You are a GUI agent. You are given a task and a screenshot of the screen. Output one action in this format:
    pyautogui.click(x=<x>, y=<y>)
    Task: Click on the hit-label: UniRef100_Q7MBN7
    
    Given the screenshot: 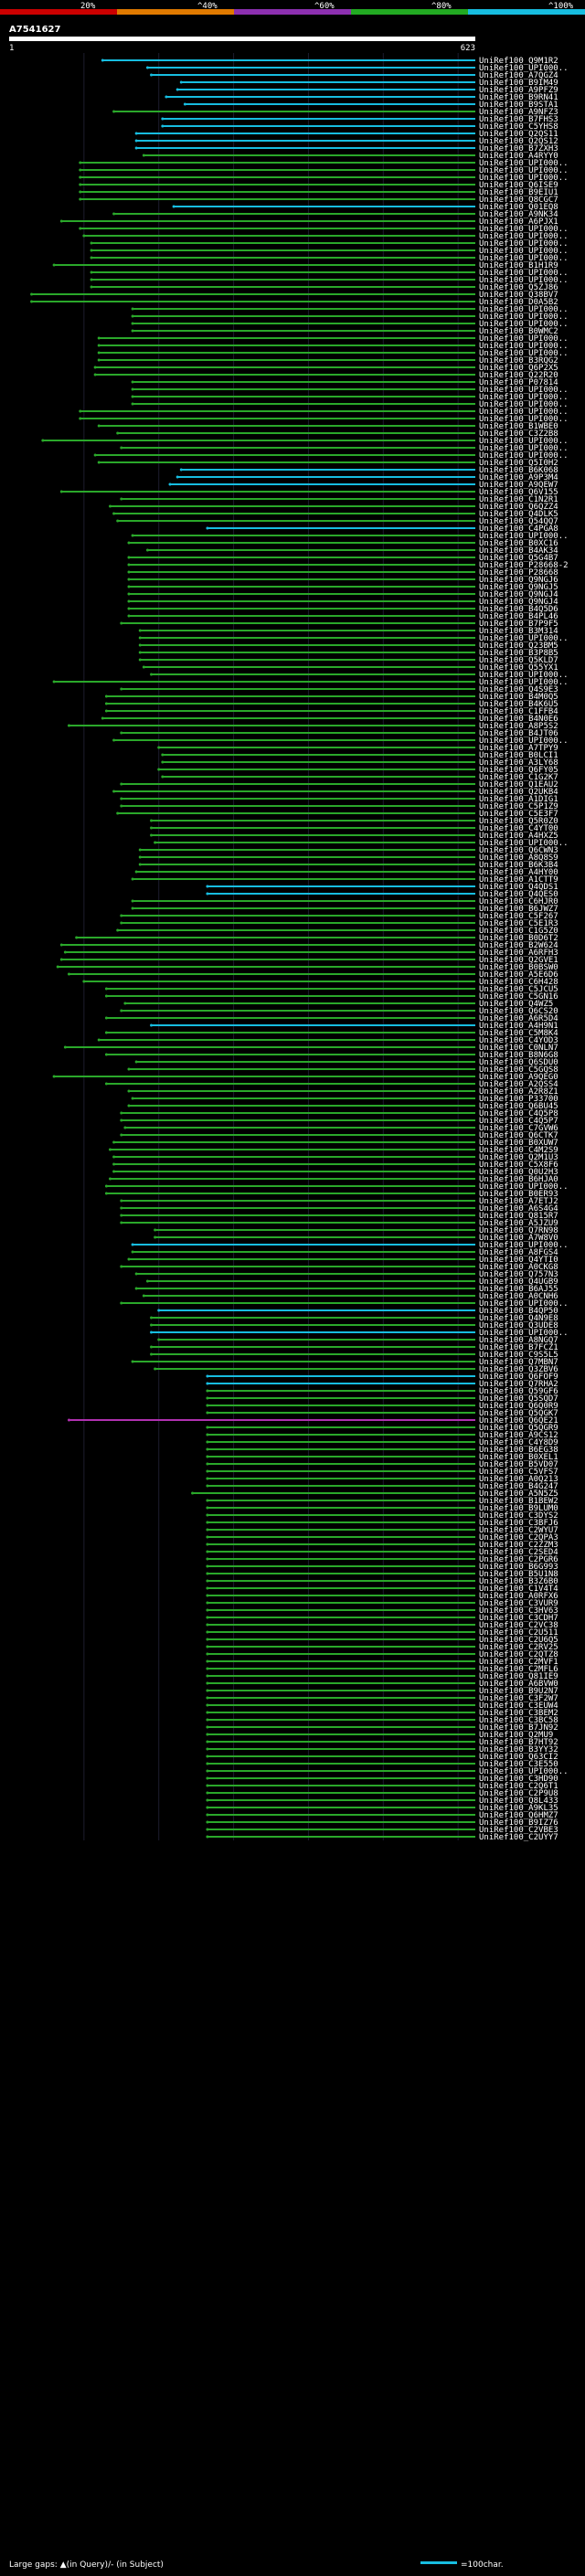 What is the action you would take?
    pyautogui.click(x=518, y=1362)
    